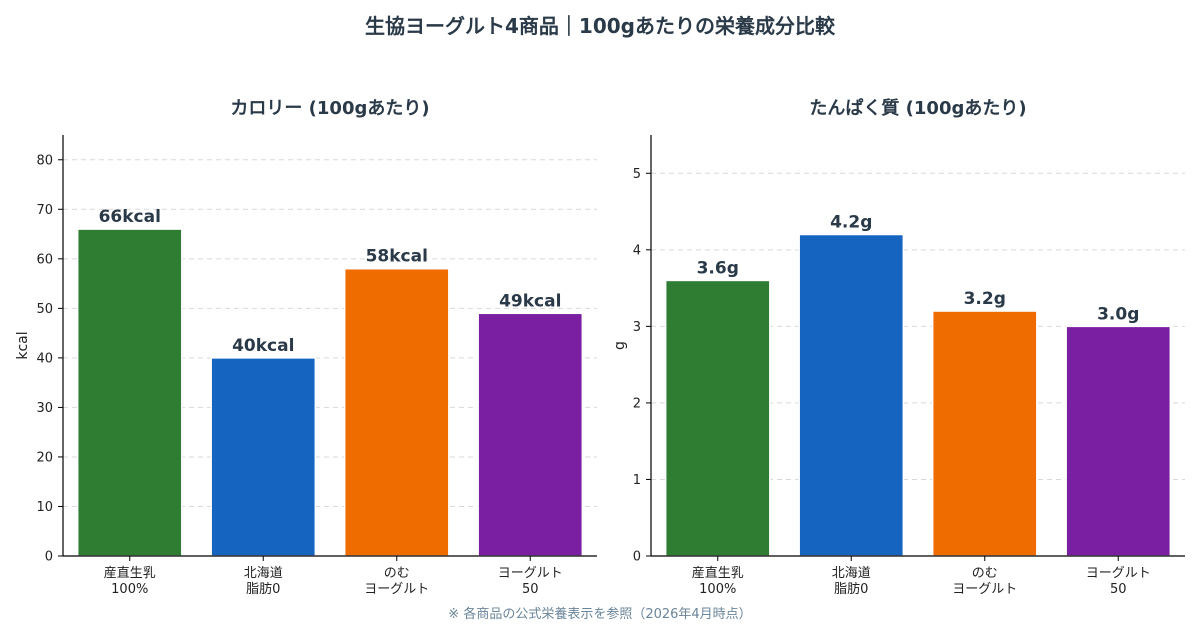 The image size is (1200, 630). I want to click on y-tick-label: 10, so click(44, 507).